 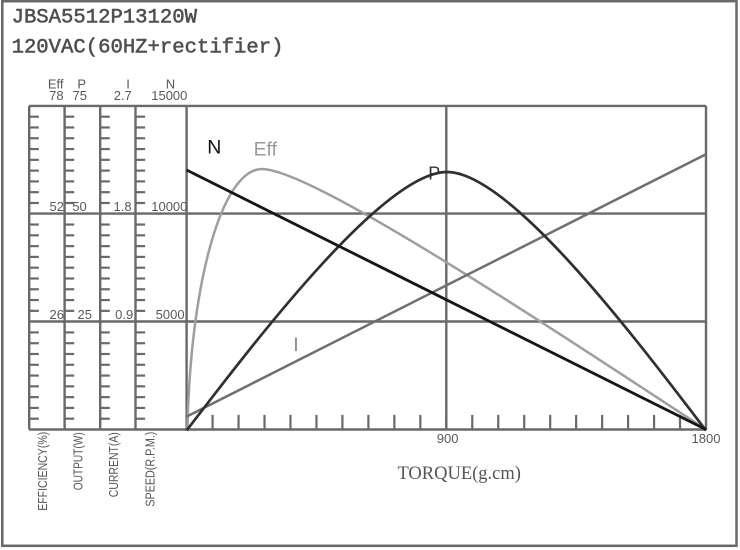 I want to click on svg-text: 5000, so click(x=170, y=314).